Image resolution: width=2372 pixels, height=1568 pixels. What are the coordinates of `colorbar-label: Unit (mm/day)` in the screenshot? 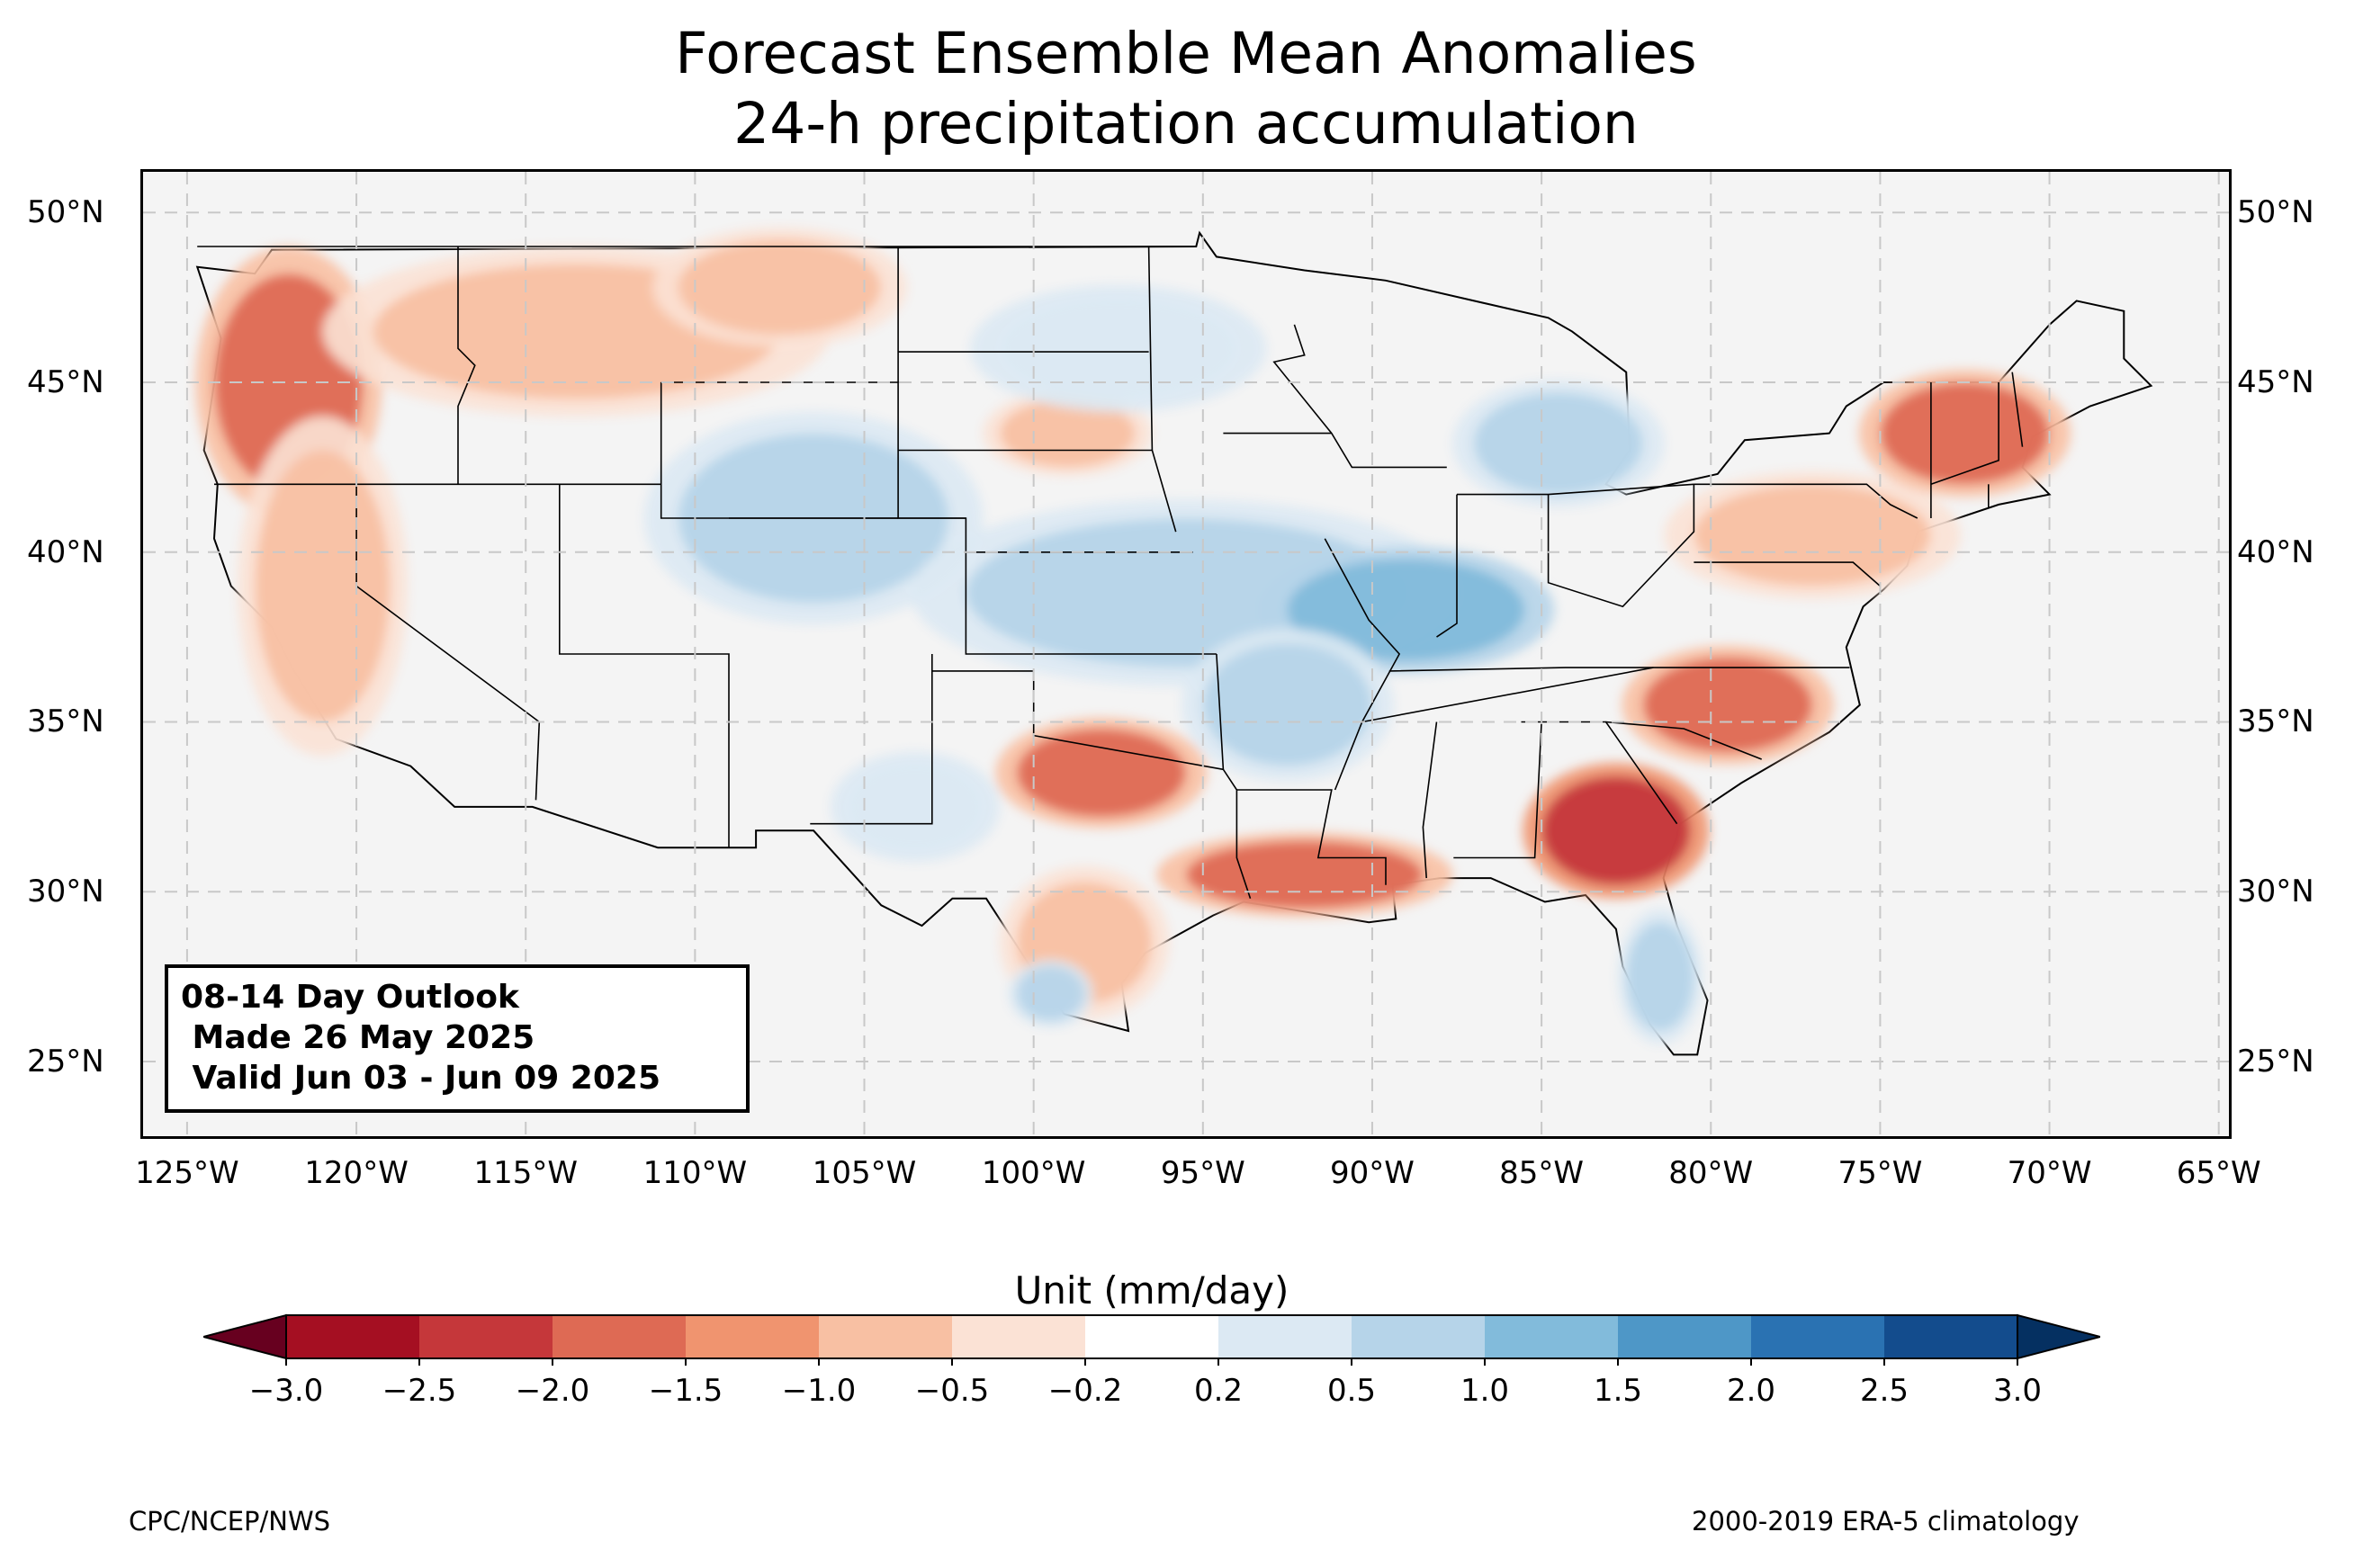 It's located at (1151, 1290).